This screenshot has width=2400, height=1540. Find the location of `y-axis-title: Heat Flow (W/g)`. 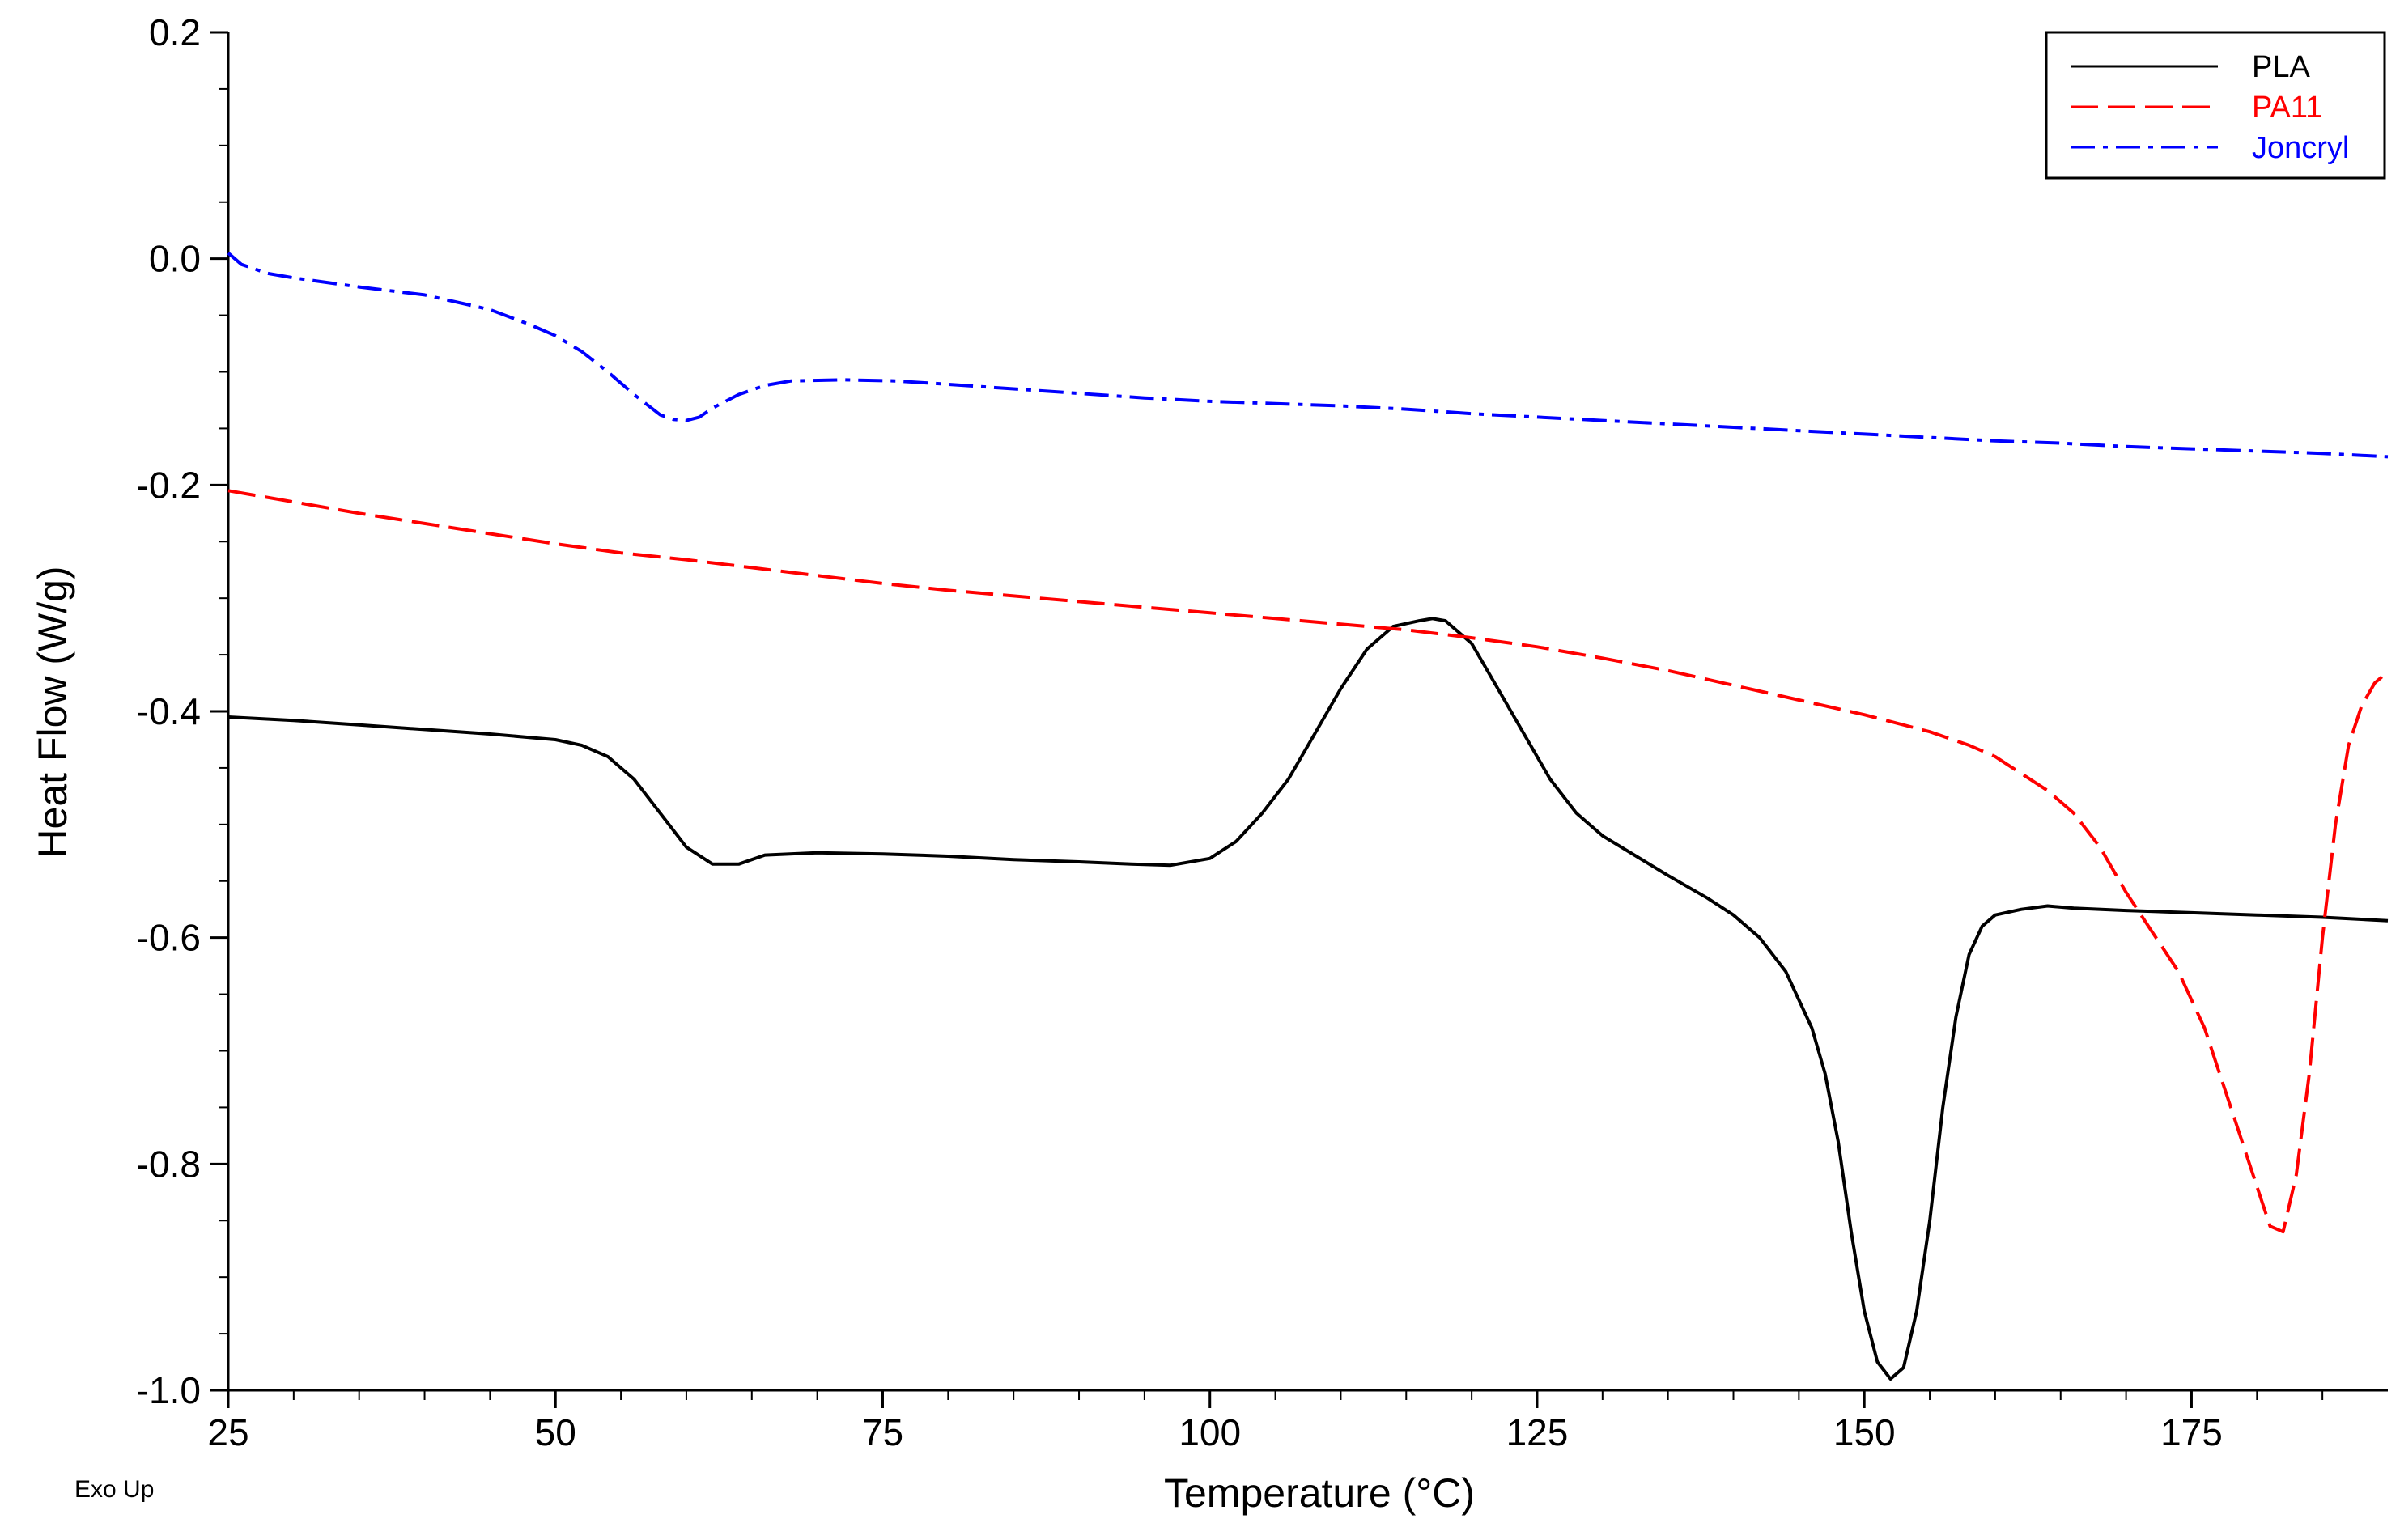

y-axis-title: Heat Flow (W/g) is located at coordinates (52, 712).